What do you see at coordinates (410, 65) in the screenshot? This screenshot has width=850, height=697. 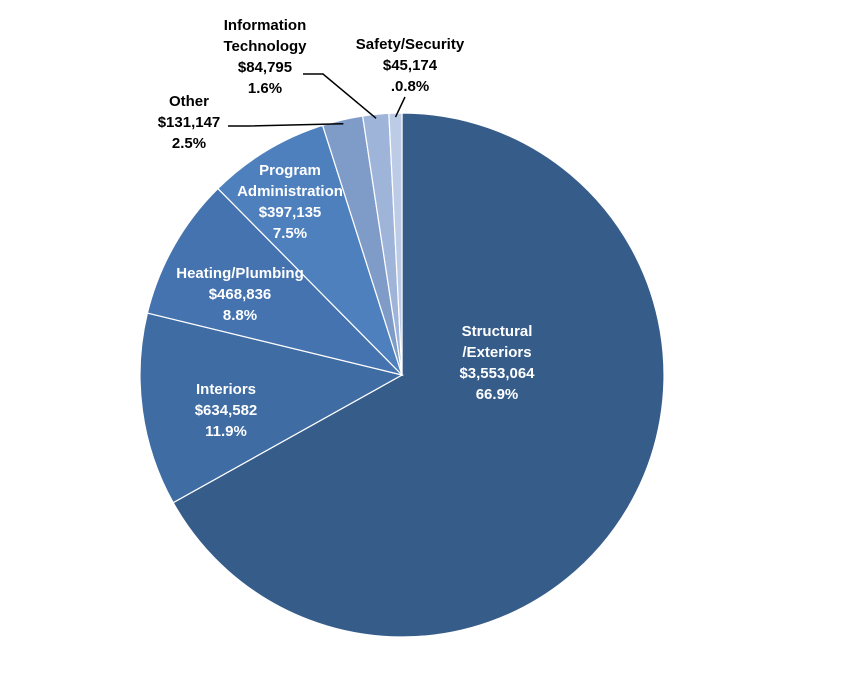 I see `slice-label-safety-security: Safety/Security $45,174.0.8%` at bounding box center [410, 65].